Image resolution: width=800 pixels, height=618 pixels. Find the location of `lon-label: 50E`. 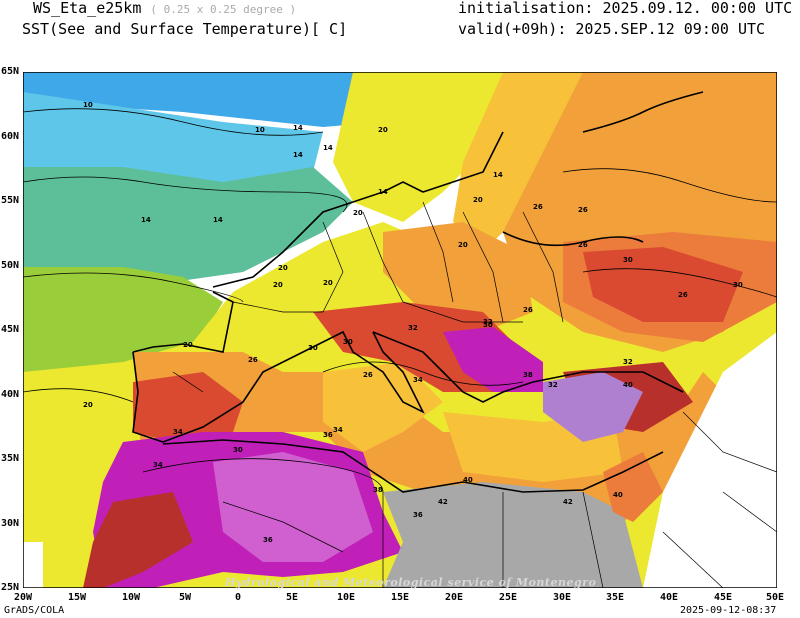

lon-label: 50E is located at coordinates (775, 597).